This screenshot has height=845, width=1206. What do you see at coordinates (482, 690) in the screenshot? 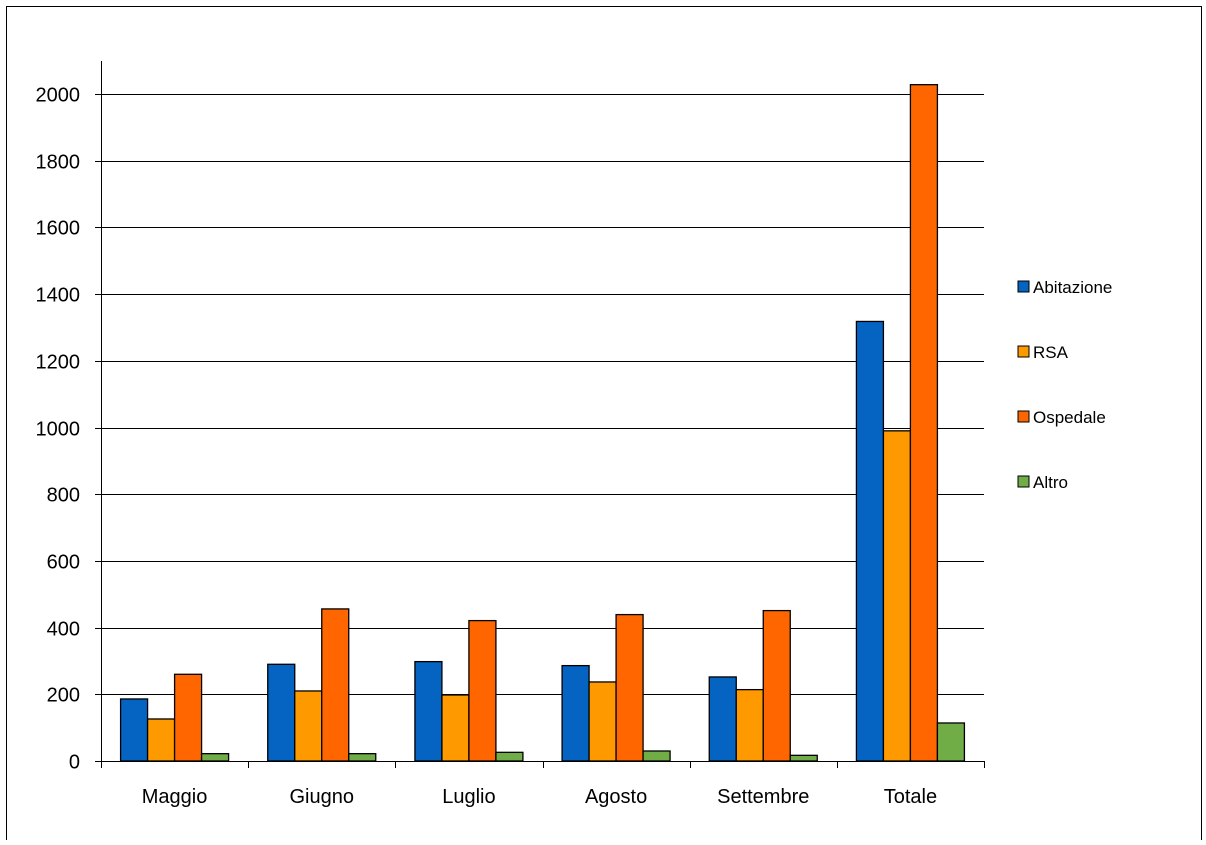
I see `bar-ospedale-luglio` at bounding box center [482, 690].